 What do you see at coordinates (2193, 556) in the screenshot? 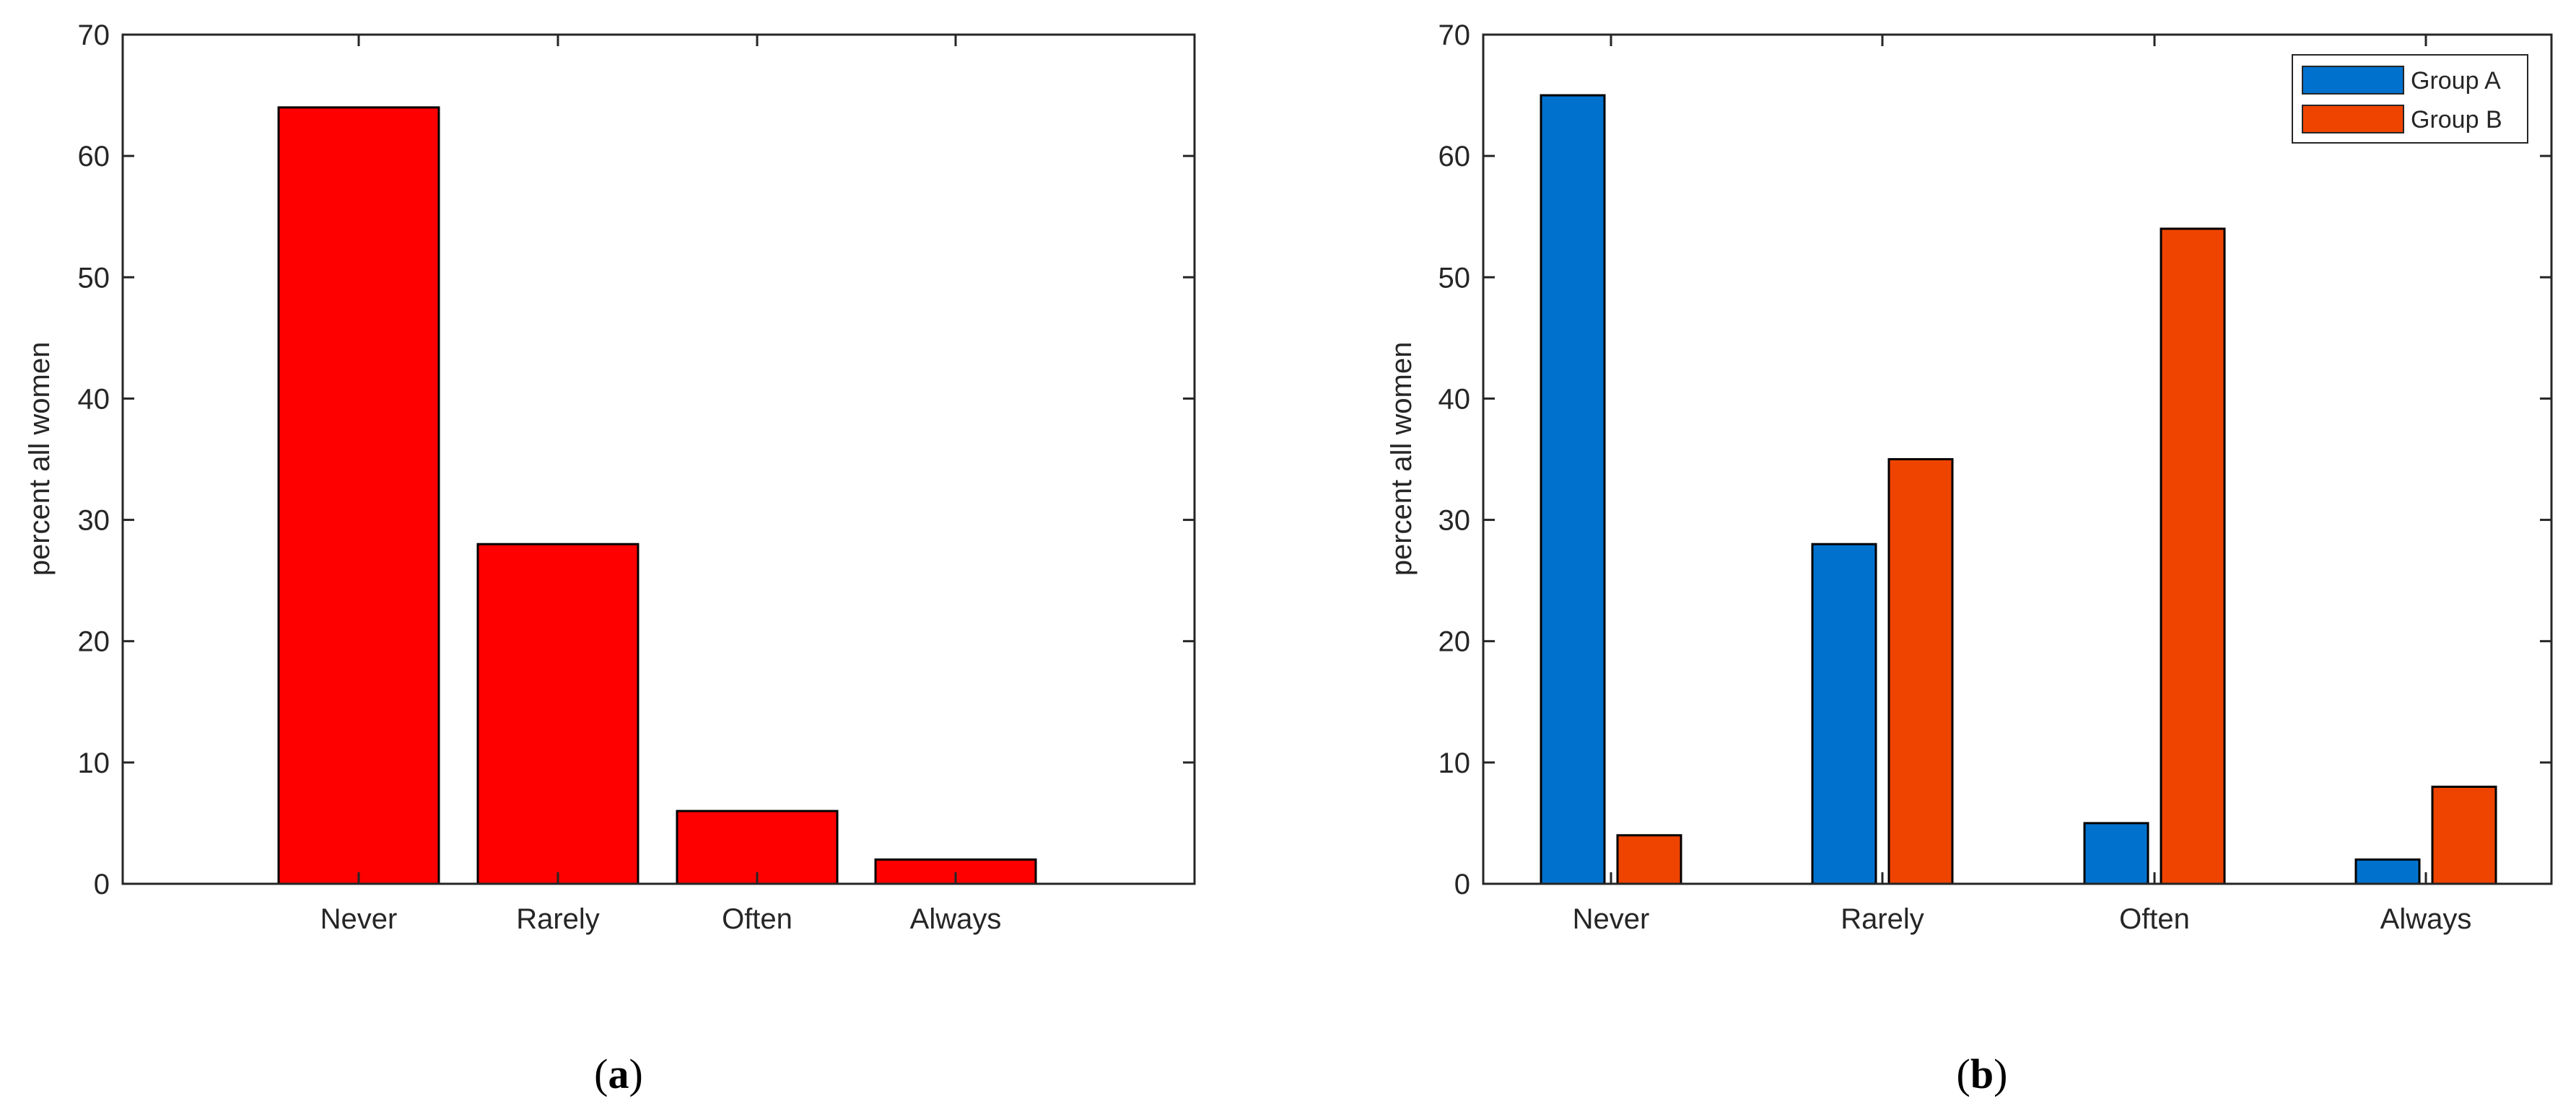
I see `bar-b-group-b-often` at bounding box center [2193, 556].